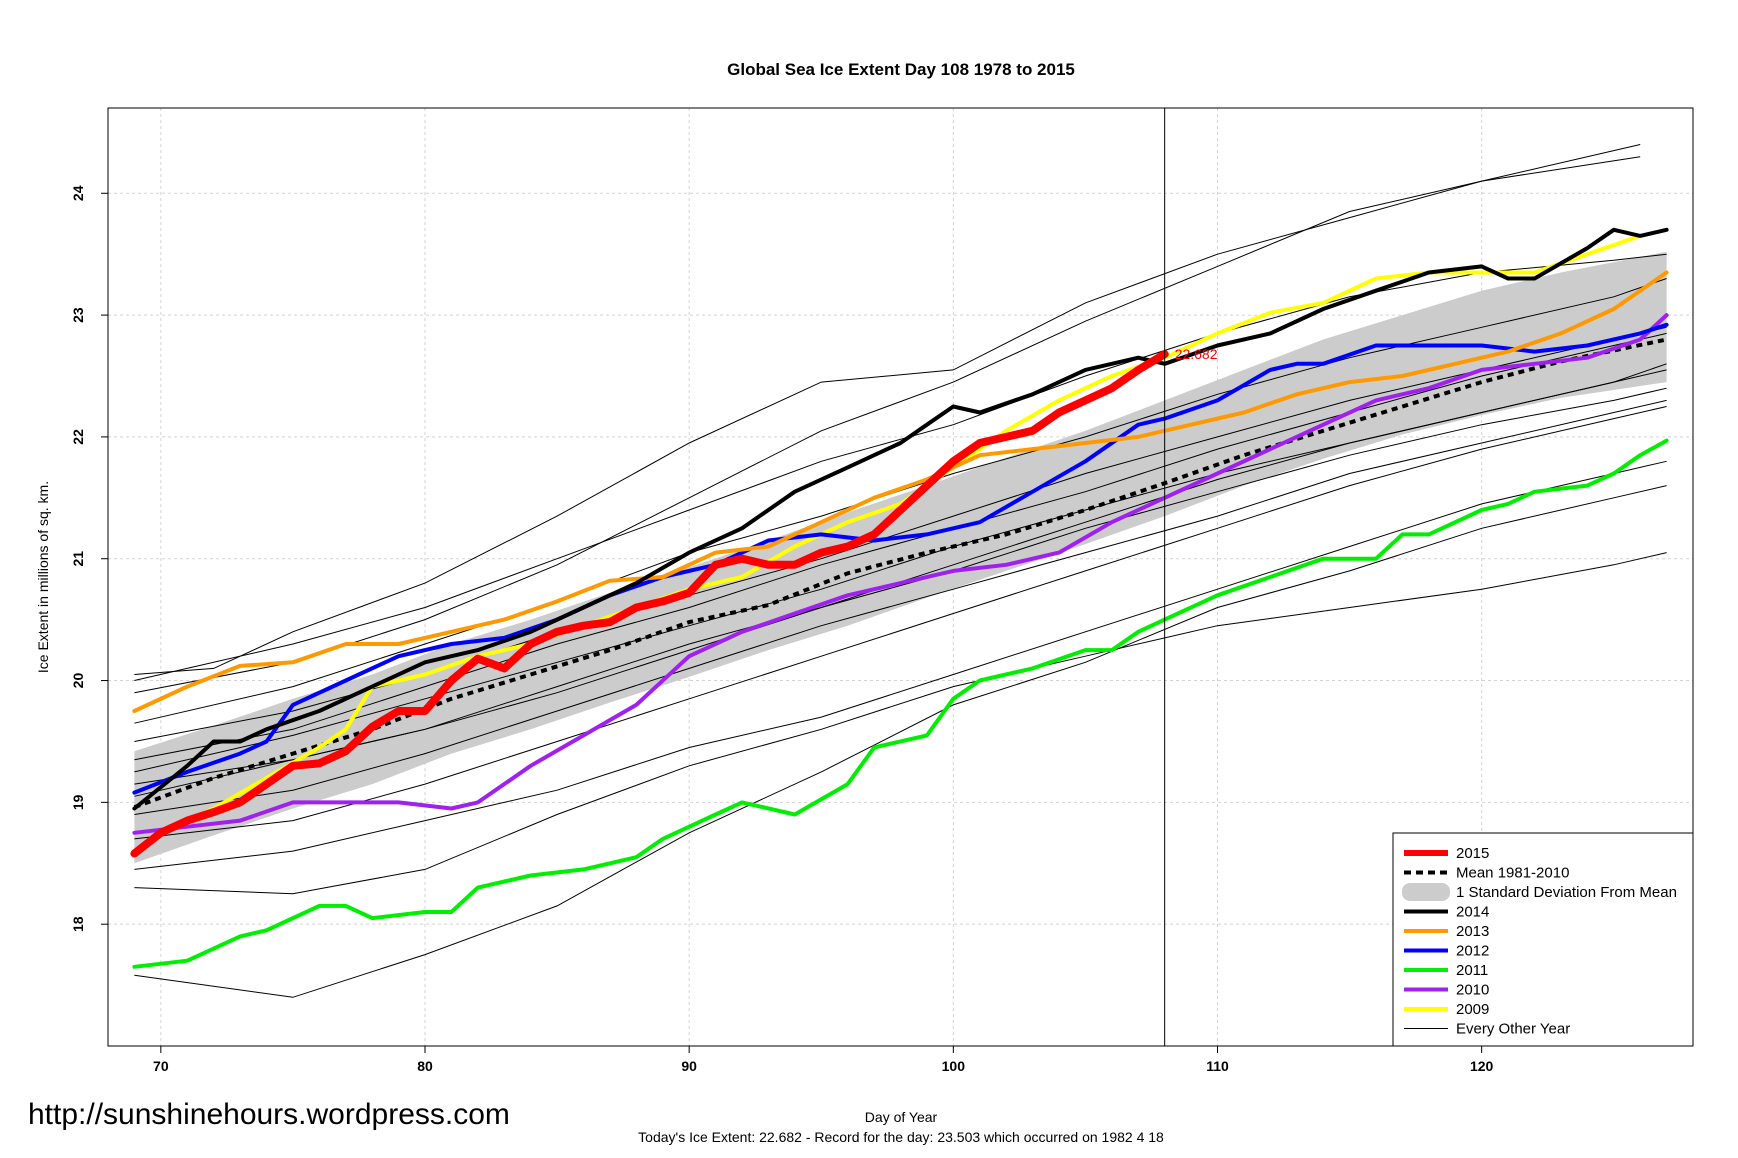  Describe the element at coordinates (78, 193) in the screenshot. I see `y-tick-label: 24` at that location.